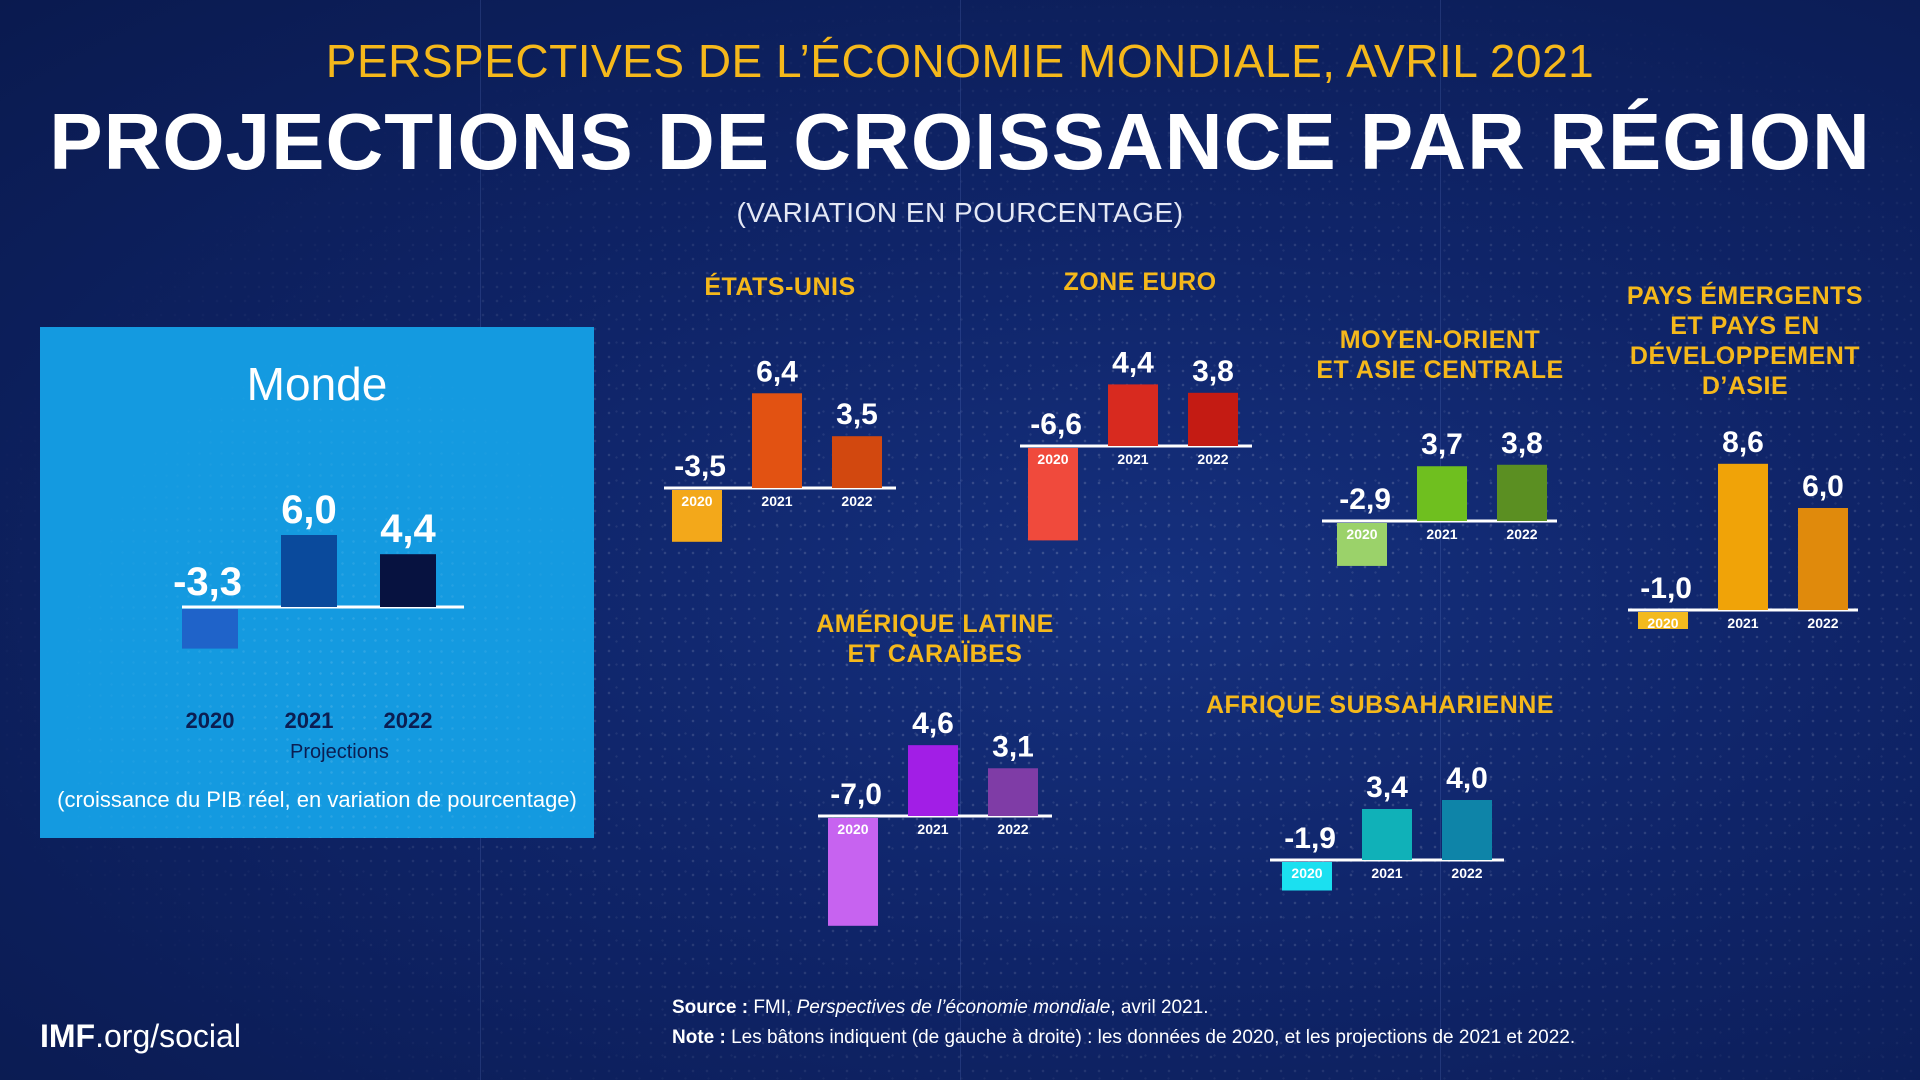 This screenshot has width=1920, height=1080. I want to click on latam-bar-2021, so click(933, 780).